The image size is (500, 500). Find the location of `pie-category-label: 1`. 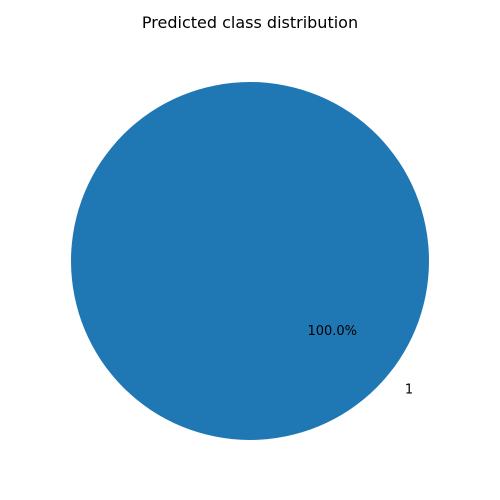

pie-category-label: 1 is located at coordinates (409, 390).